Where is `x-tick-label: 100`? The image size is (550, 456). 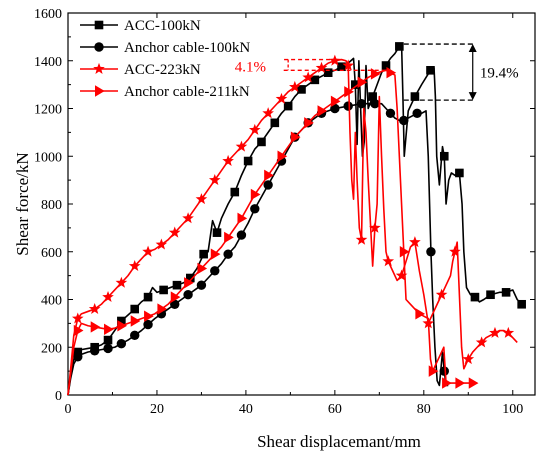
x-tick-label: 100 is located at coordinates (512, 409).